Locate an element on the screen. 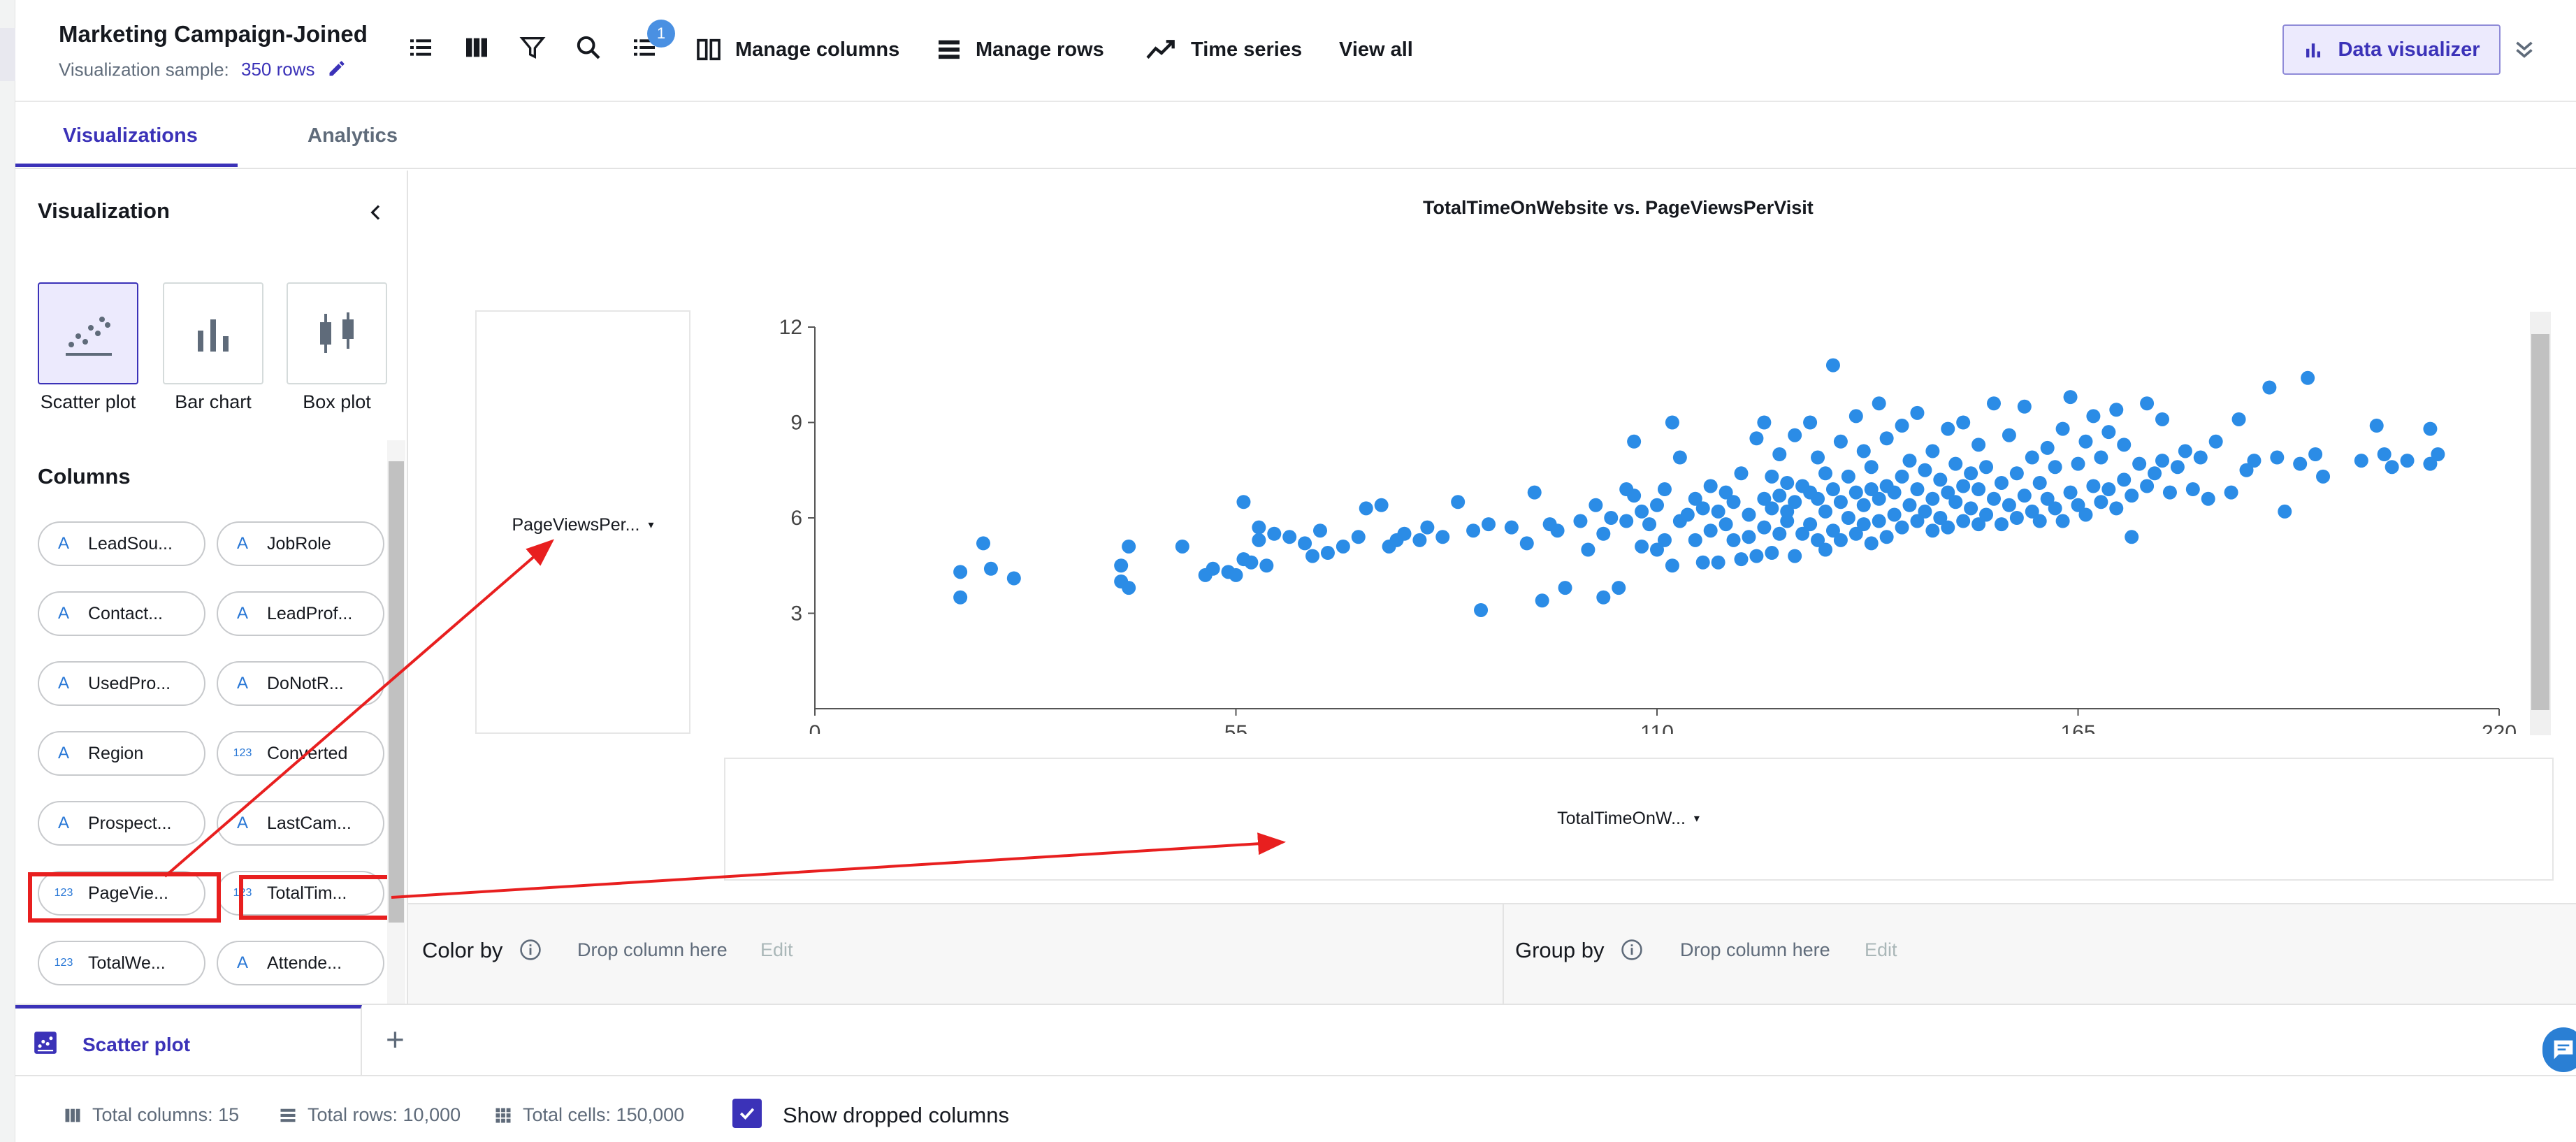 This screenshot has width=2576, height=1142. numeric-type-icon: 123 is located at coordinates (63, 963).